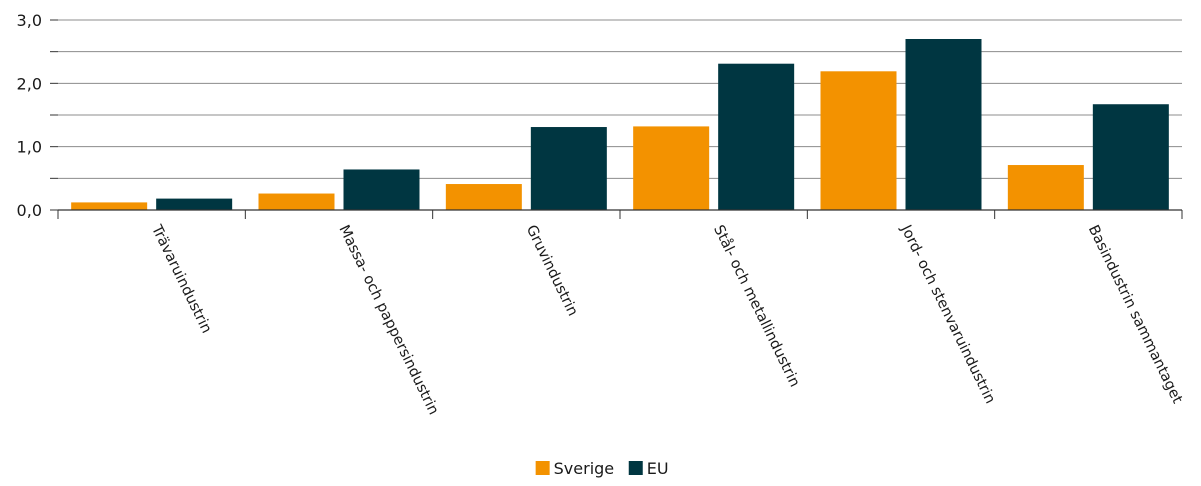 Image resolution: width=1201 pixels, height=486 pixels. Describe the element at coordinates (542, 468) in the screenshot. I see `legend-swatch-sverige` at that location.